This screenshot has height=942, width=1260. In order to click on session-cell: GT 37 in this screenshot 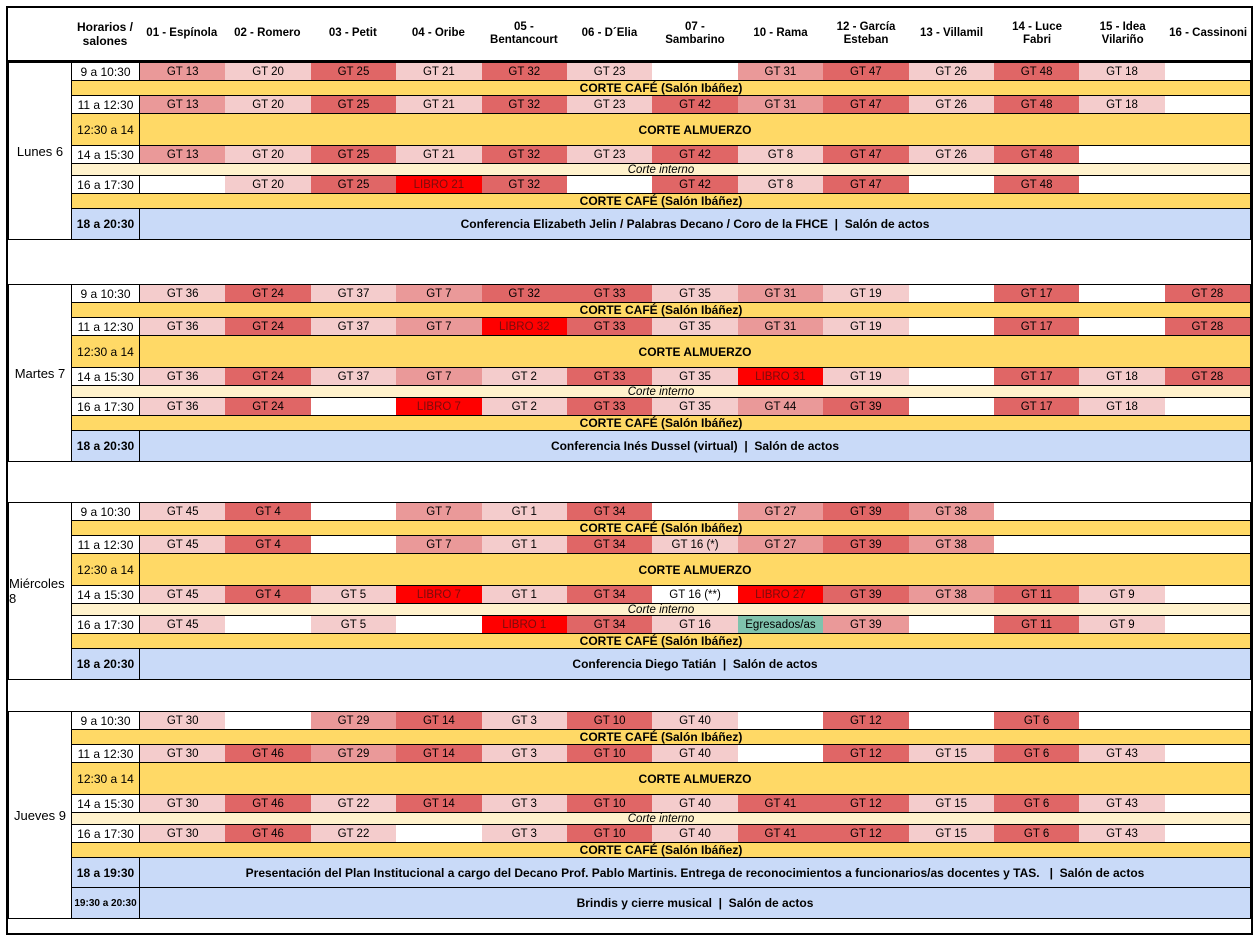, I will do `click(353, 293)`.